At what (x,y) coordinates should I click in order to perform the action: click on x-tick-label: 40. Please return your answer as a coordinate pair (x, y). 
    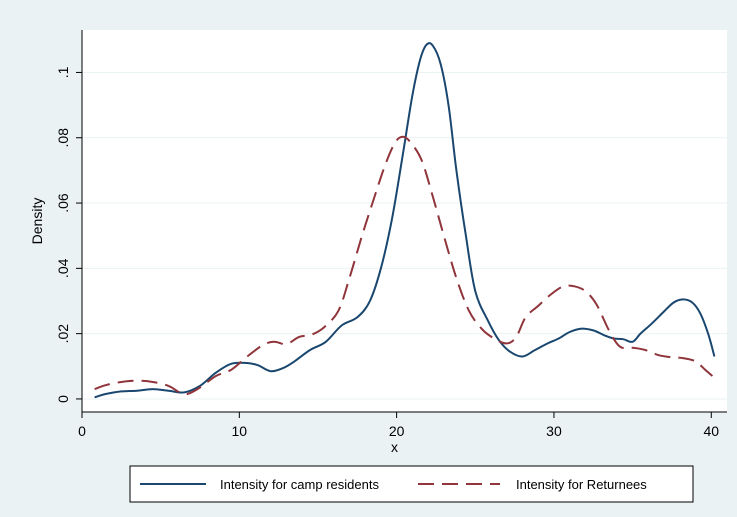
    Looking at the image, I should click on (711, 431).